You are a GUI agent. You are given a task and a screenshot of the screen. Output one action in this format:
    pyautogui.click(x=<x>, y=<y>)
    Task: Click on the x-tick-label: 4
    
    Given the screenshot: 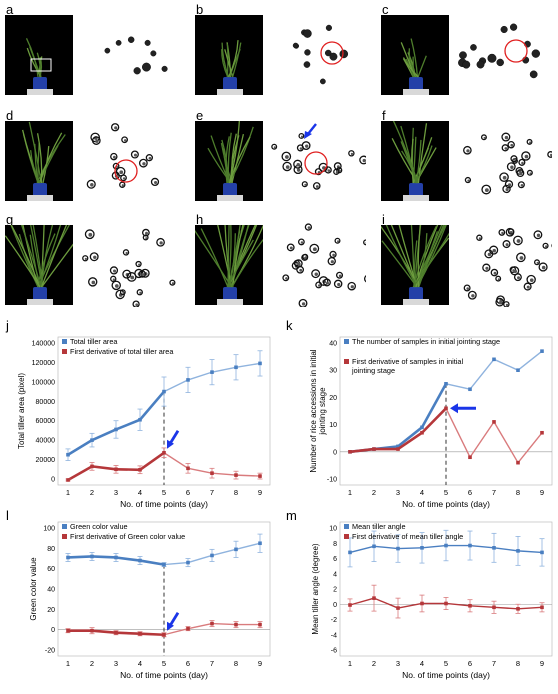 What is the action you would take?
    pyautogui.click(x=140, y=492)
    